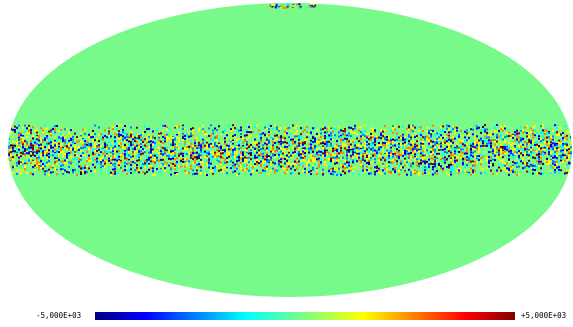 This screenshot has height=327, width=573. I want to click on colorbar: -5,000E+03 +5,000E+03, so click(286, 317).